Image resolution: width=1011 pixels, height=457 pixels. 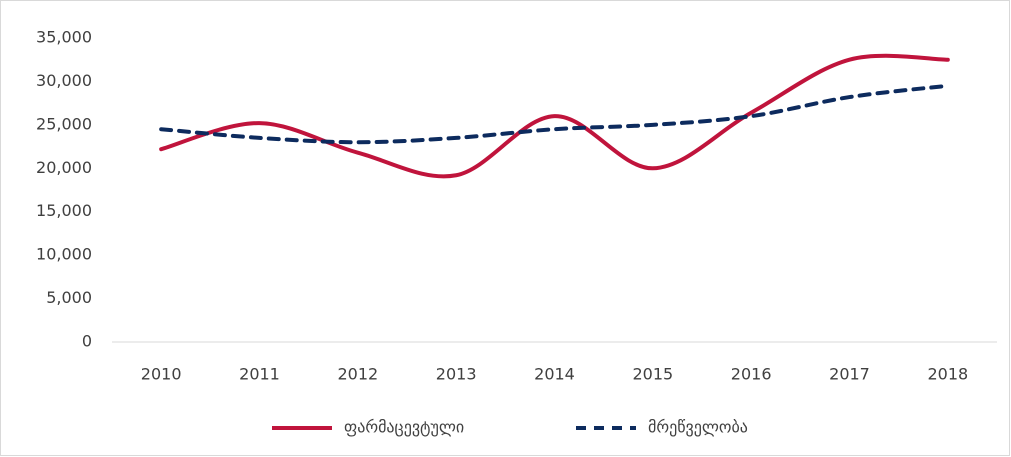 What do you see at coordinates (64, 37) in the screenshot?
I see `y-tick-label: 35,000` at bounding box center [64, 37].